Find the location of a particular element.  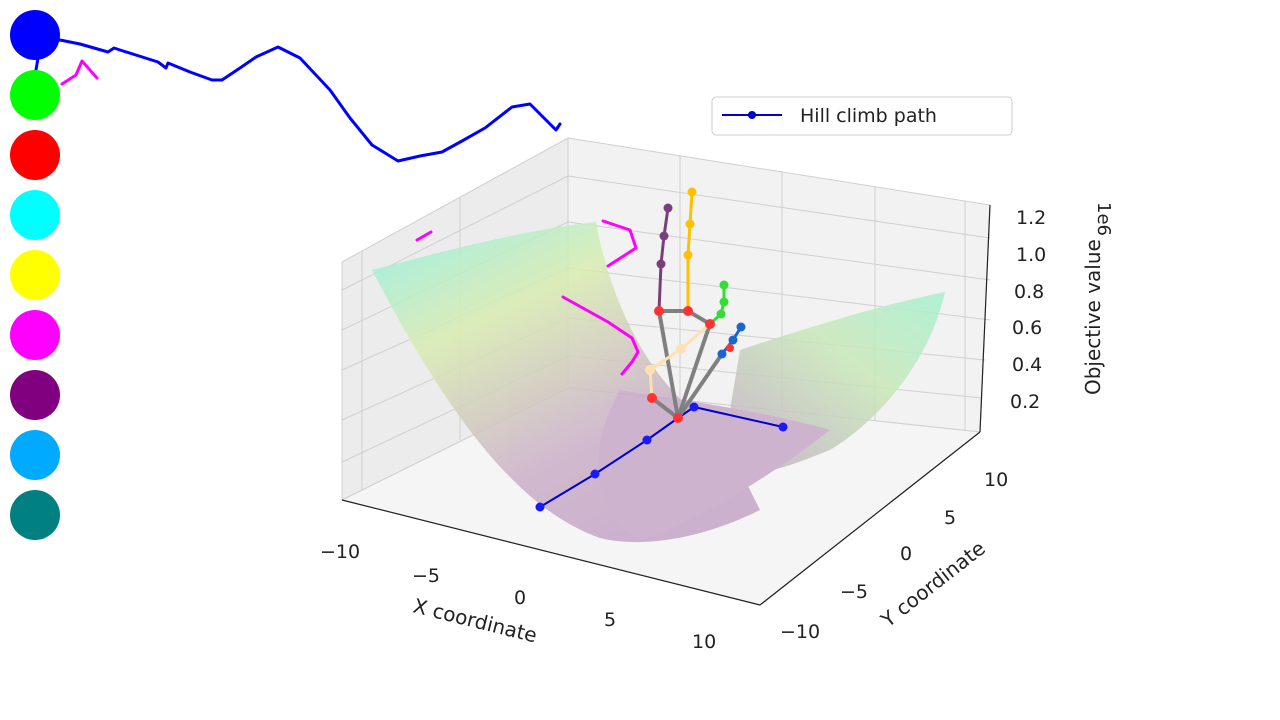

index-finger is located at coordinates (663, 259).